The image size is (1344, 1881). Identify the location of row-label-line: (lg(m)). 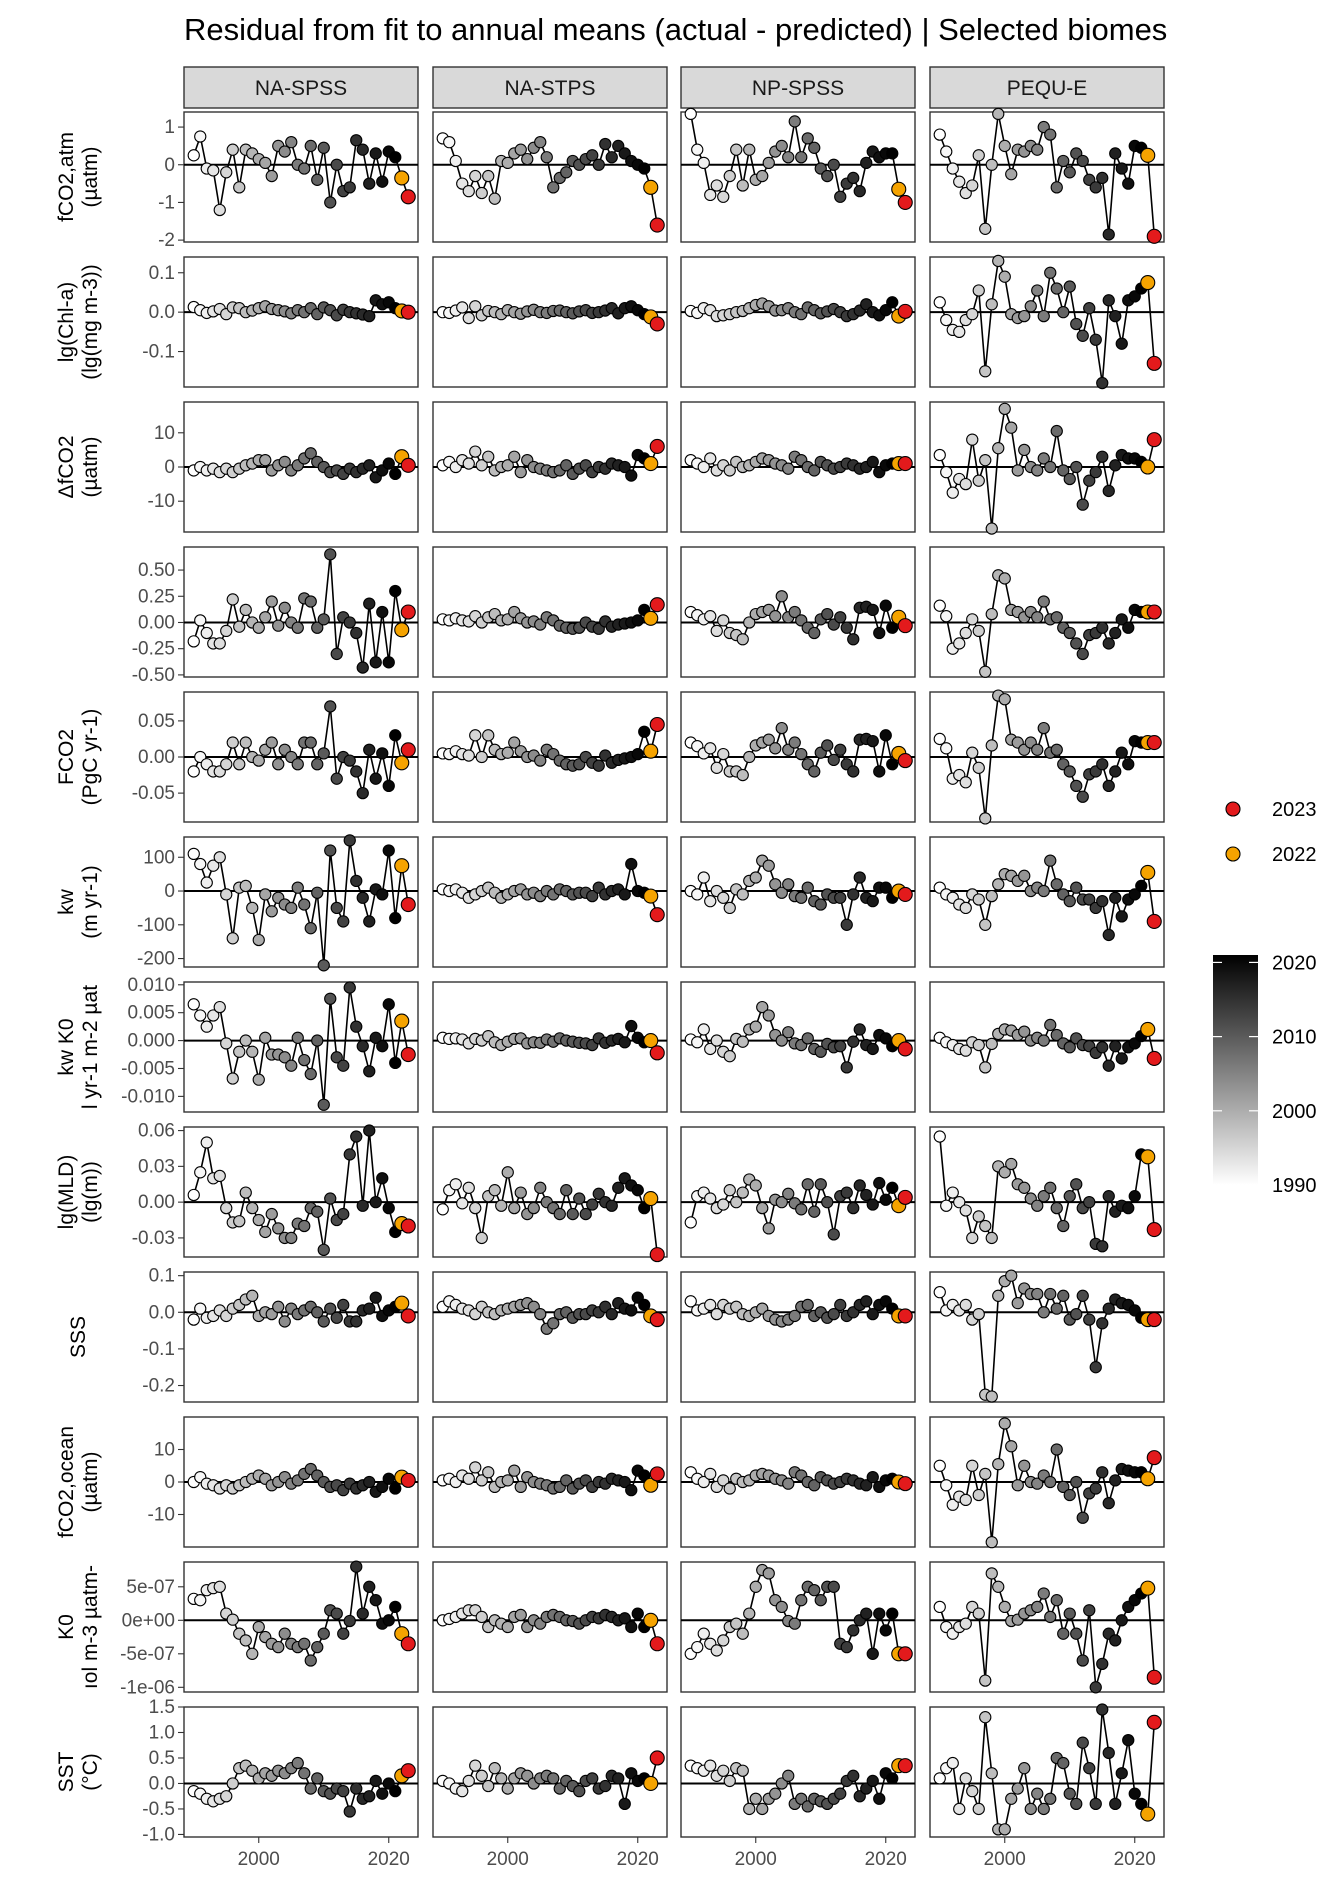
(90, 1192).